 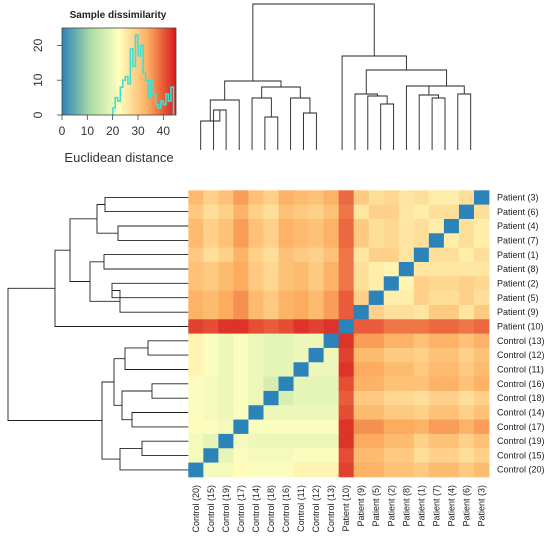 What do you see at coordinates (241, 509) in the screenshot?
I see `column-label: Control (17)` at bounding box center [241, 509].